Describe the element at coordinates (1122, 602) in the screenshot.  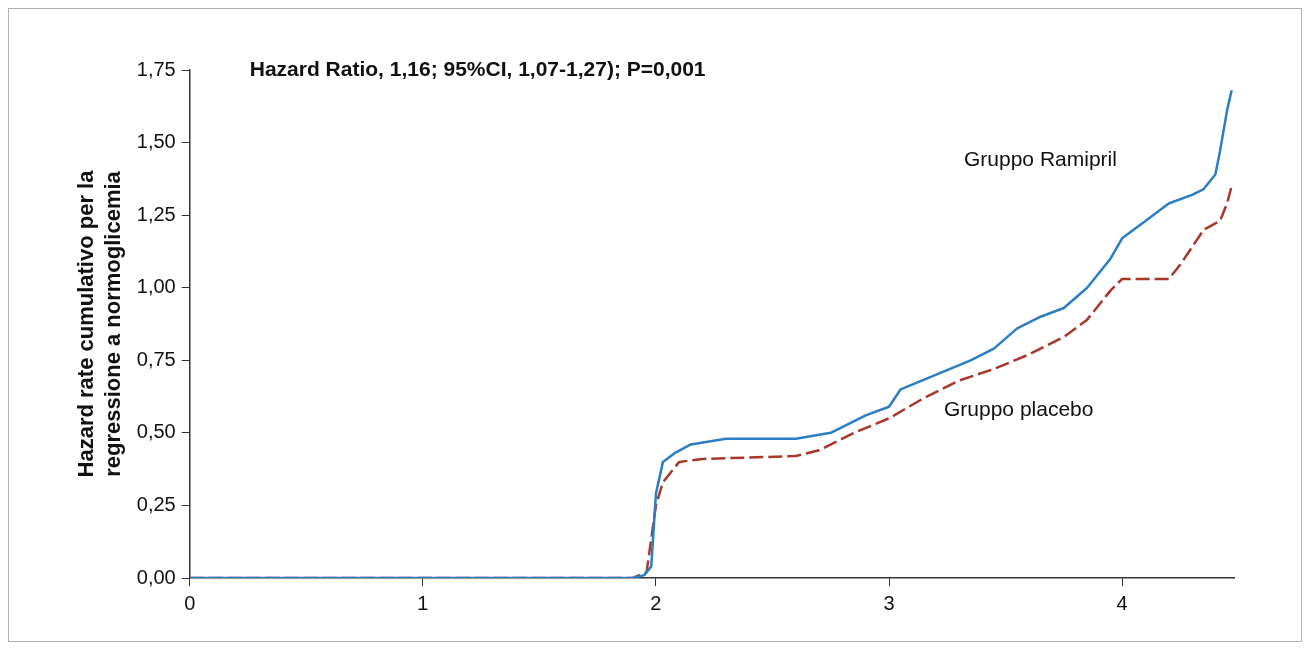
I see `x-tick-label: 4` at that location.